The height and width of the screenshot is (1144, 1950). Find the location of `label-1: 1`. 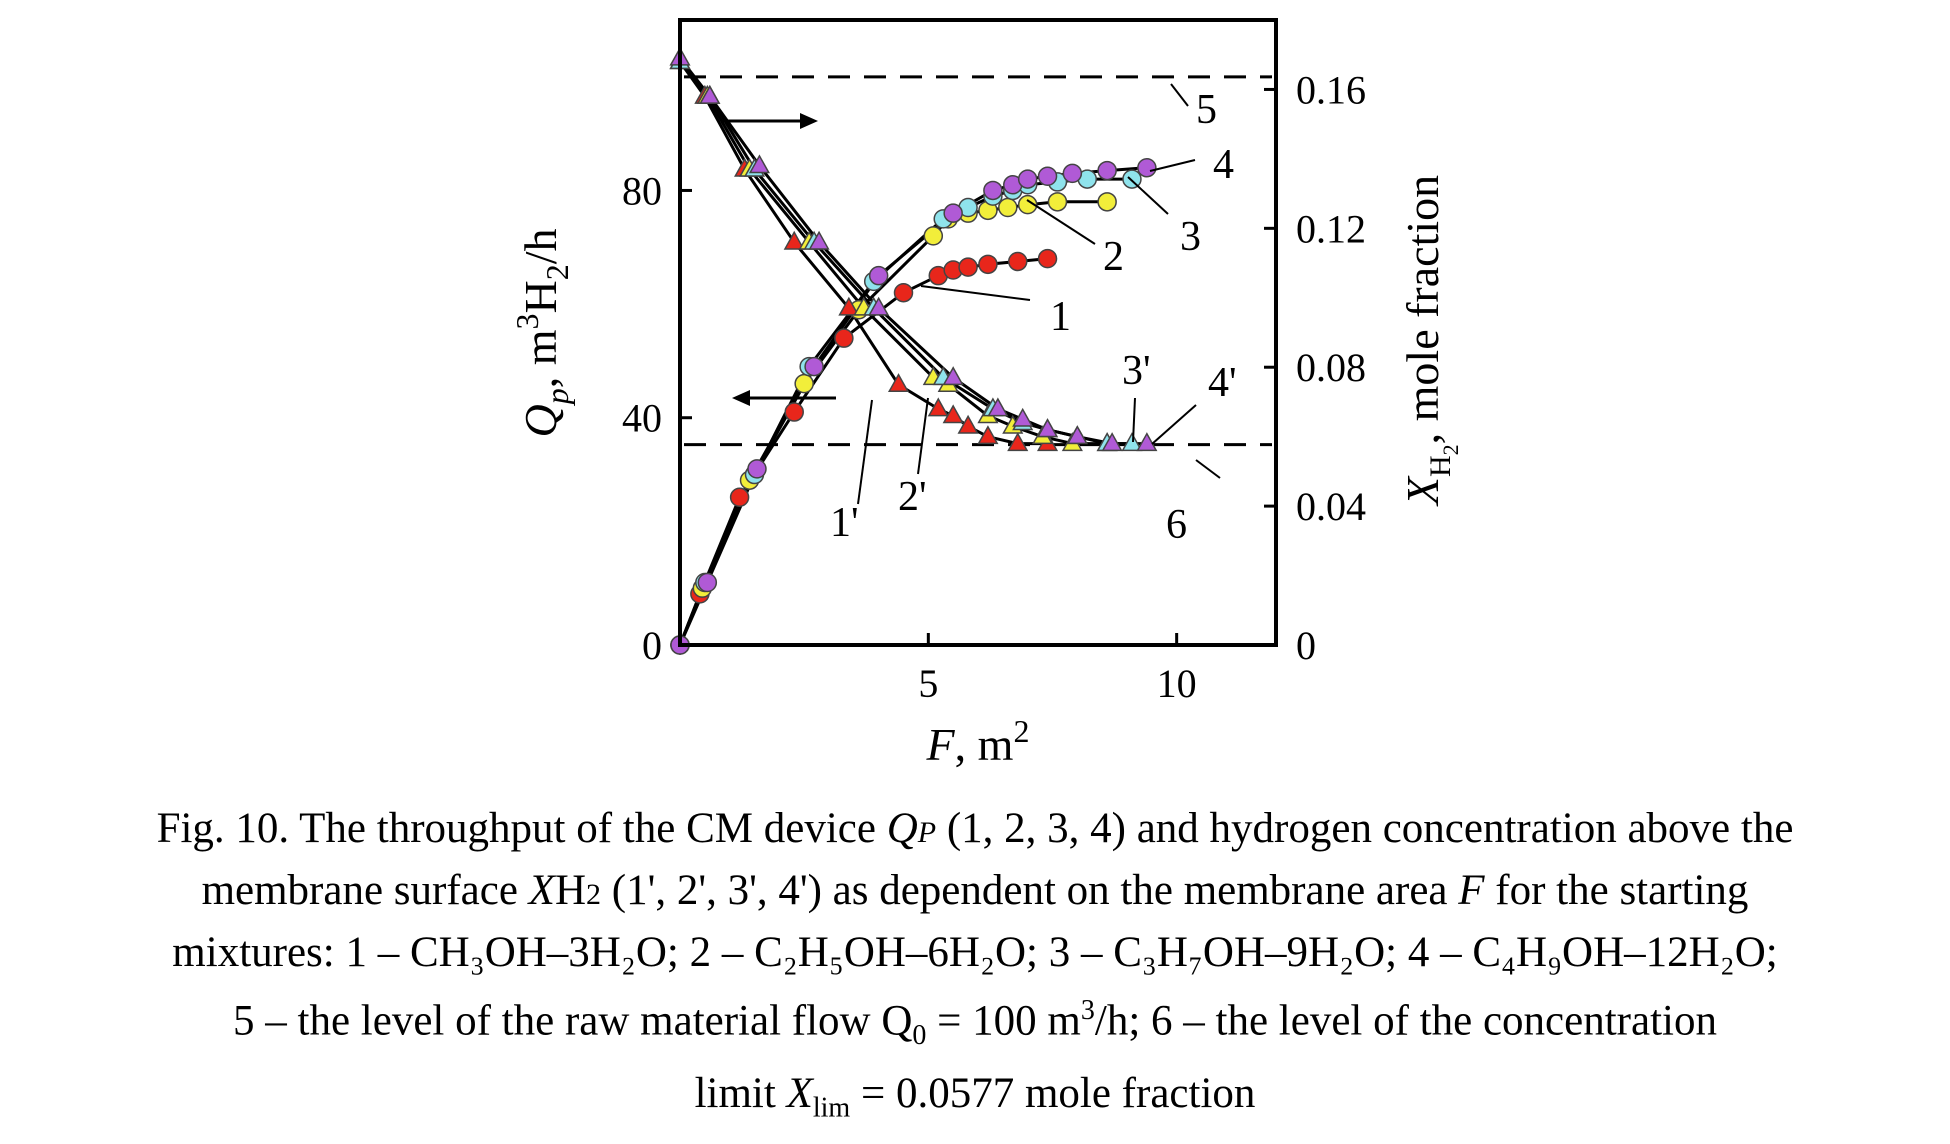

label-1: 1 is located at coordinates (1060, 317).